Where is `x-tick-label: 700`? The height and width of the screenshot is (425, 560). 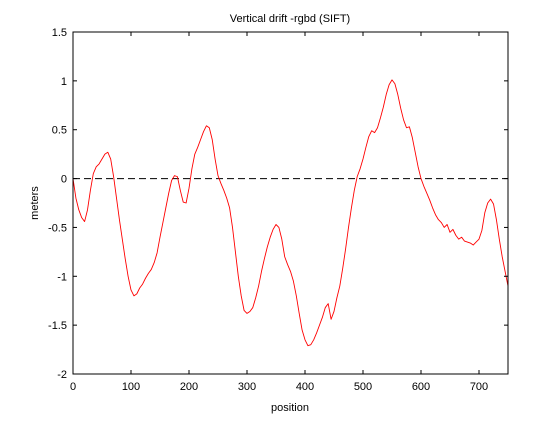 x-tick-label: 700 is located at coordinates (479, 387).